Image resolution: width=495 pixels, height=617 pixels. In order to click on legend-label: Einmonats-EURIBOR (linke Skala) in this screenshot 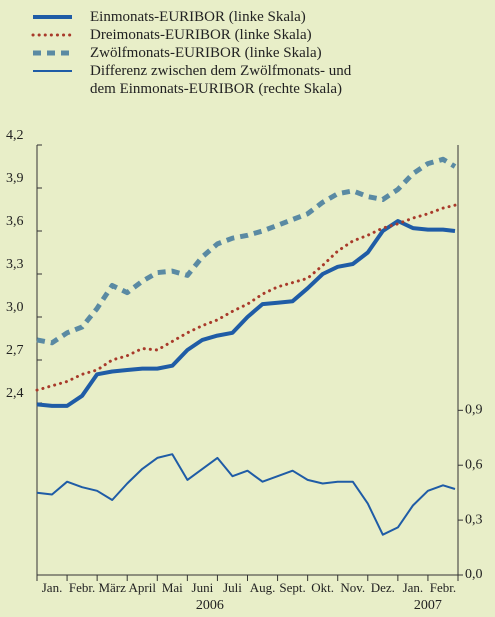, I will do `click(198, 17)`.